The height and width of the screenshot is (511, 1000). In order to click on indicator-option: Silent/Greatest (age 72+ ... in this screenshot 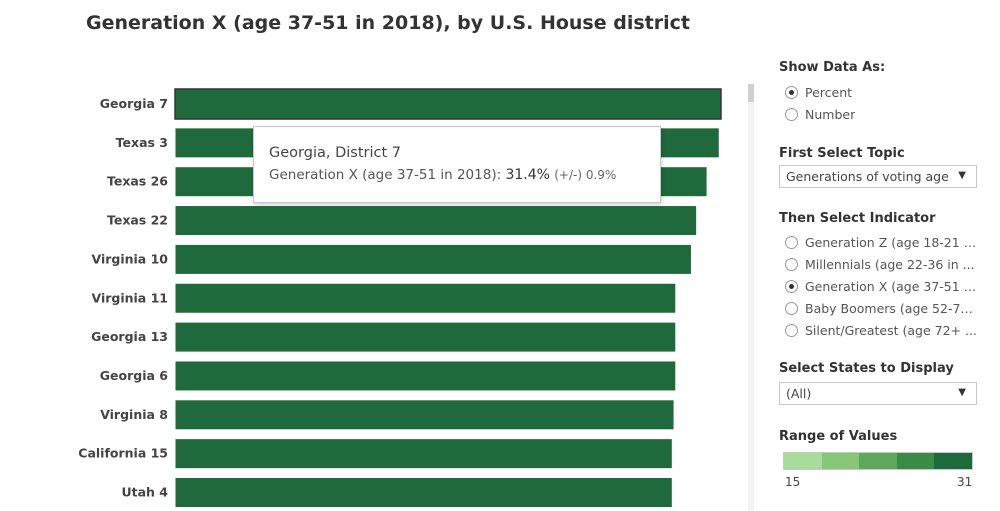, I will do `click(881, 330)`.